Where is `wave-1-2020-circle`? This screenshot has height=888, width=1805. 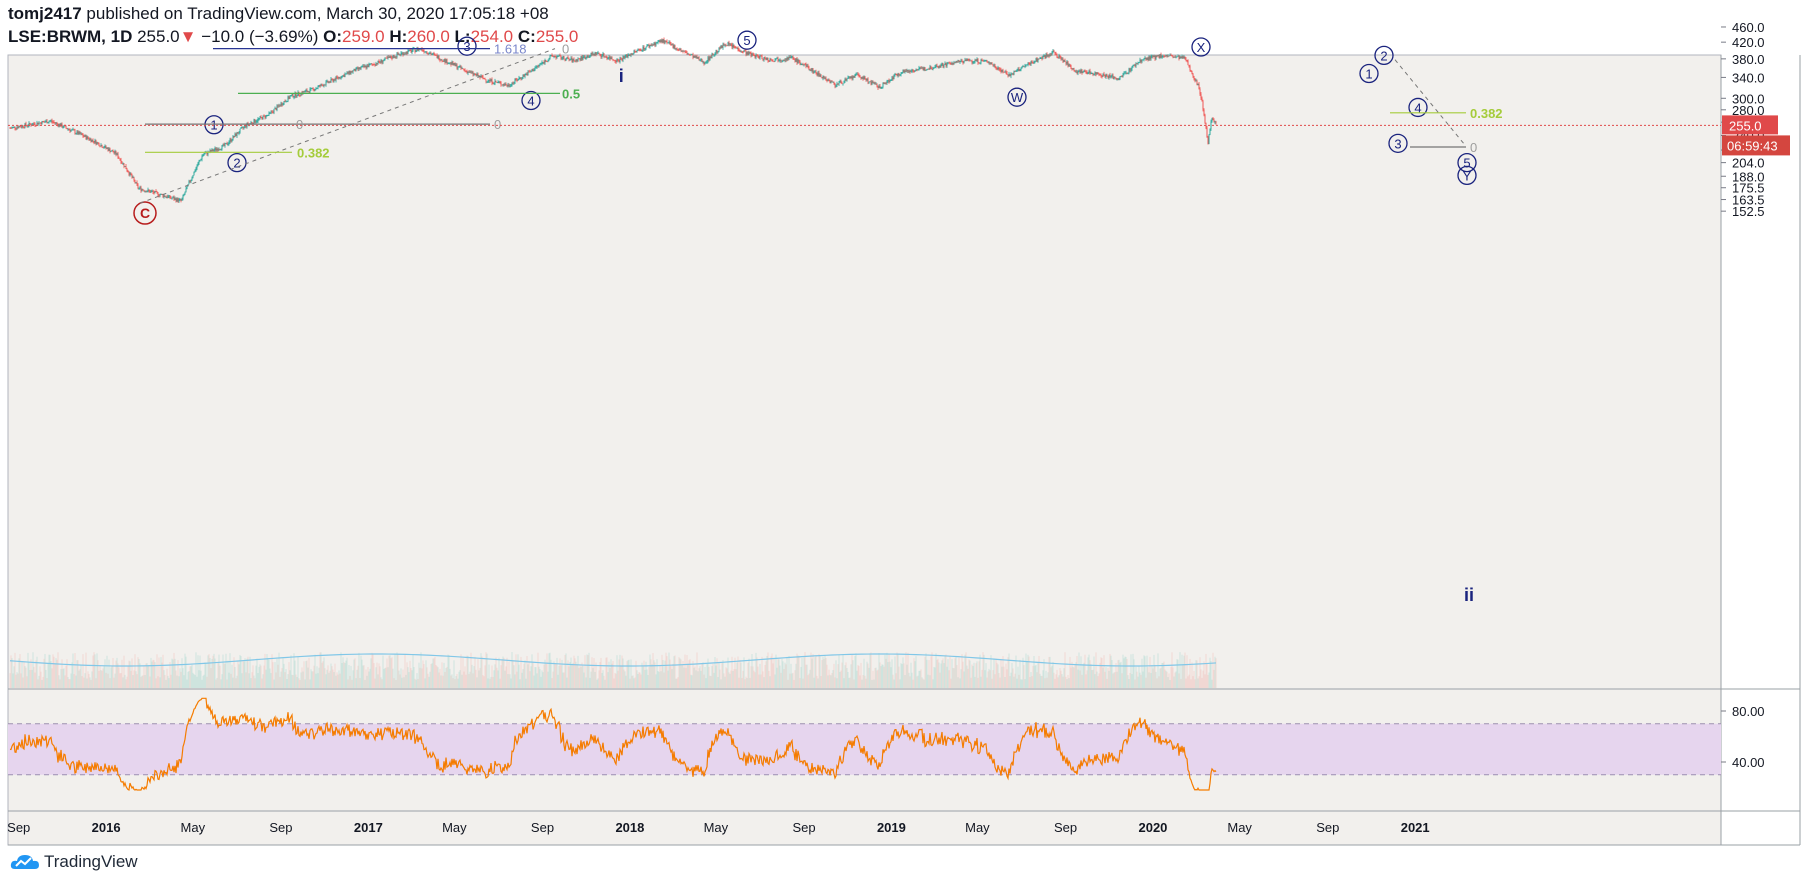
wave-1-2020-circle is located at coordinates (1369, 73).